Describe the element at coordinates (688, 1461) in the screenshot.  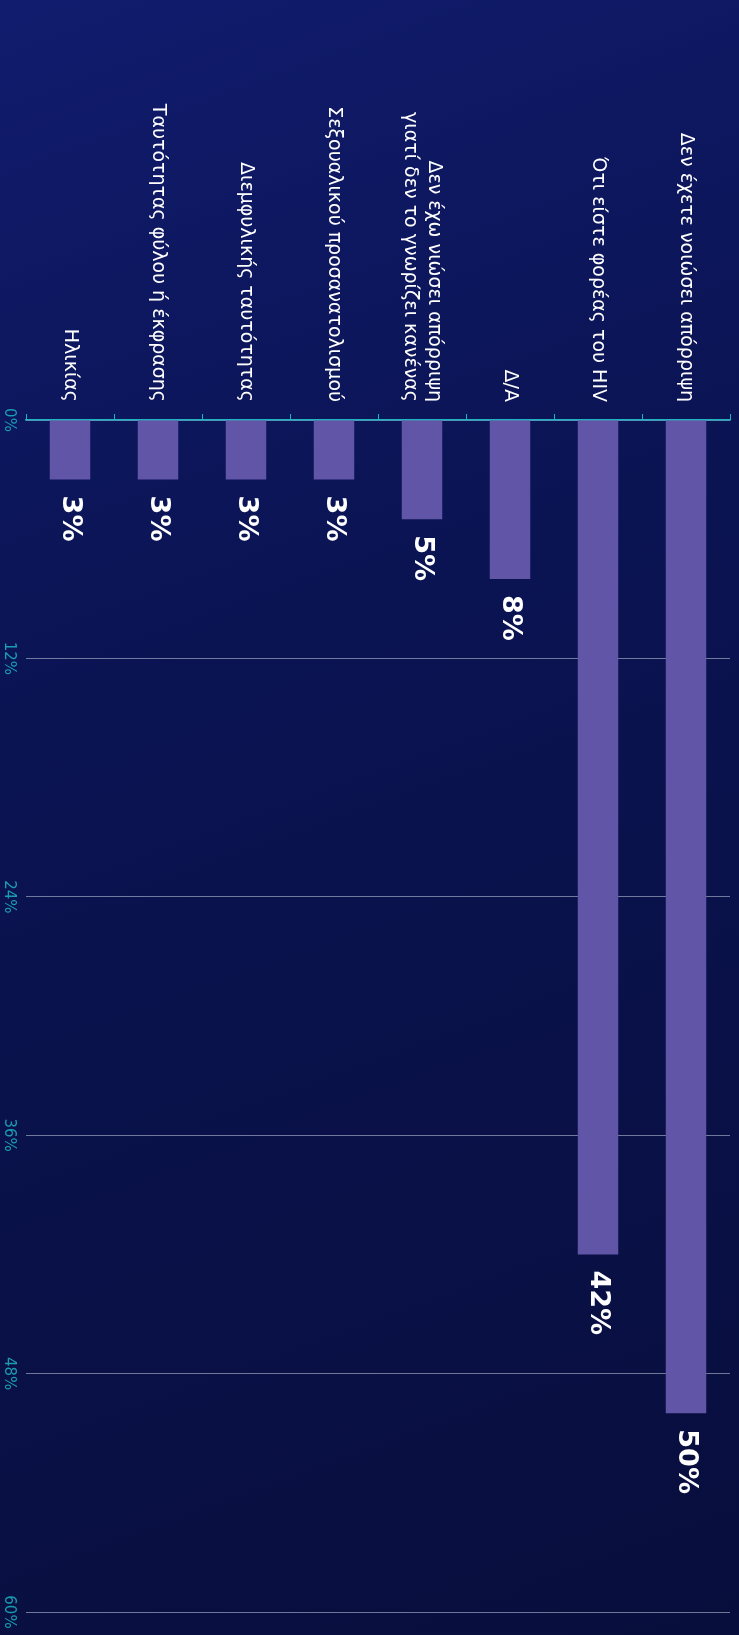
I see `data-label: 50%` at that location.